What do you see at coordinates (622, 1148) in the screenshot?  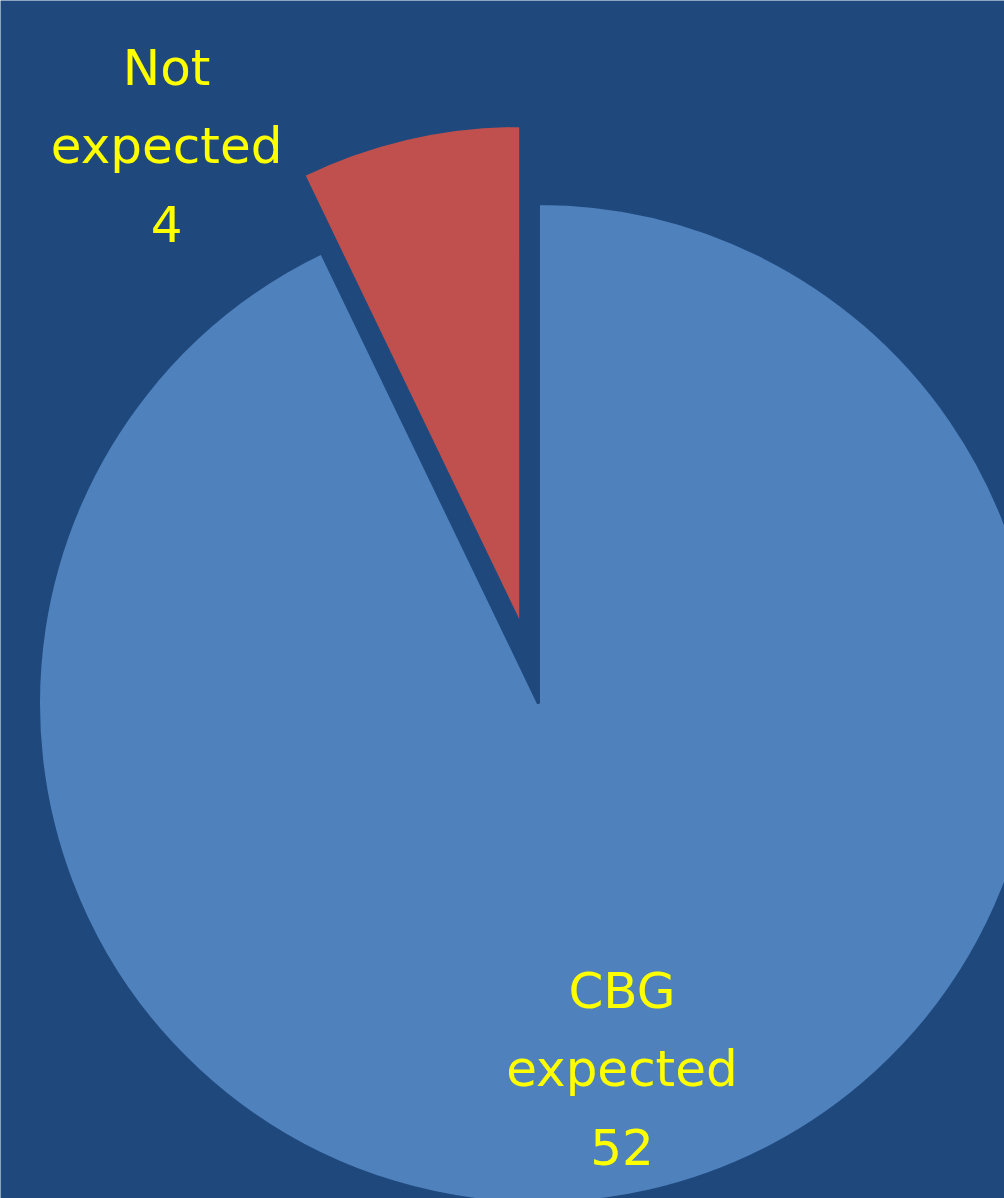 I see `data-label: 52` at bounding box center [622, 1148].